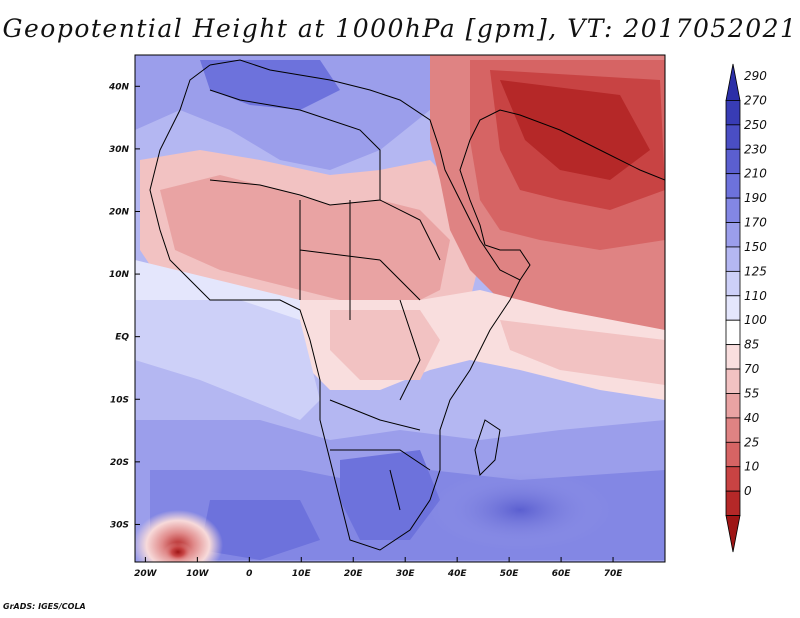  I want to click on colorbar-label: 55, so click(751, 393).